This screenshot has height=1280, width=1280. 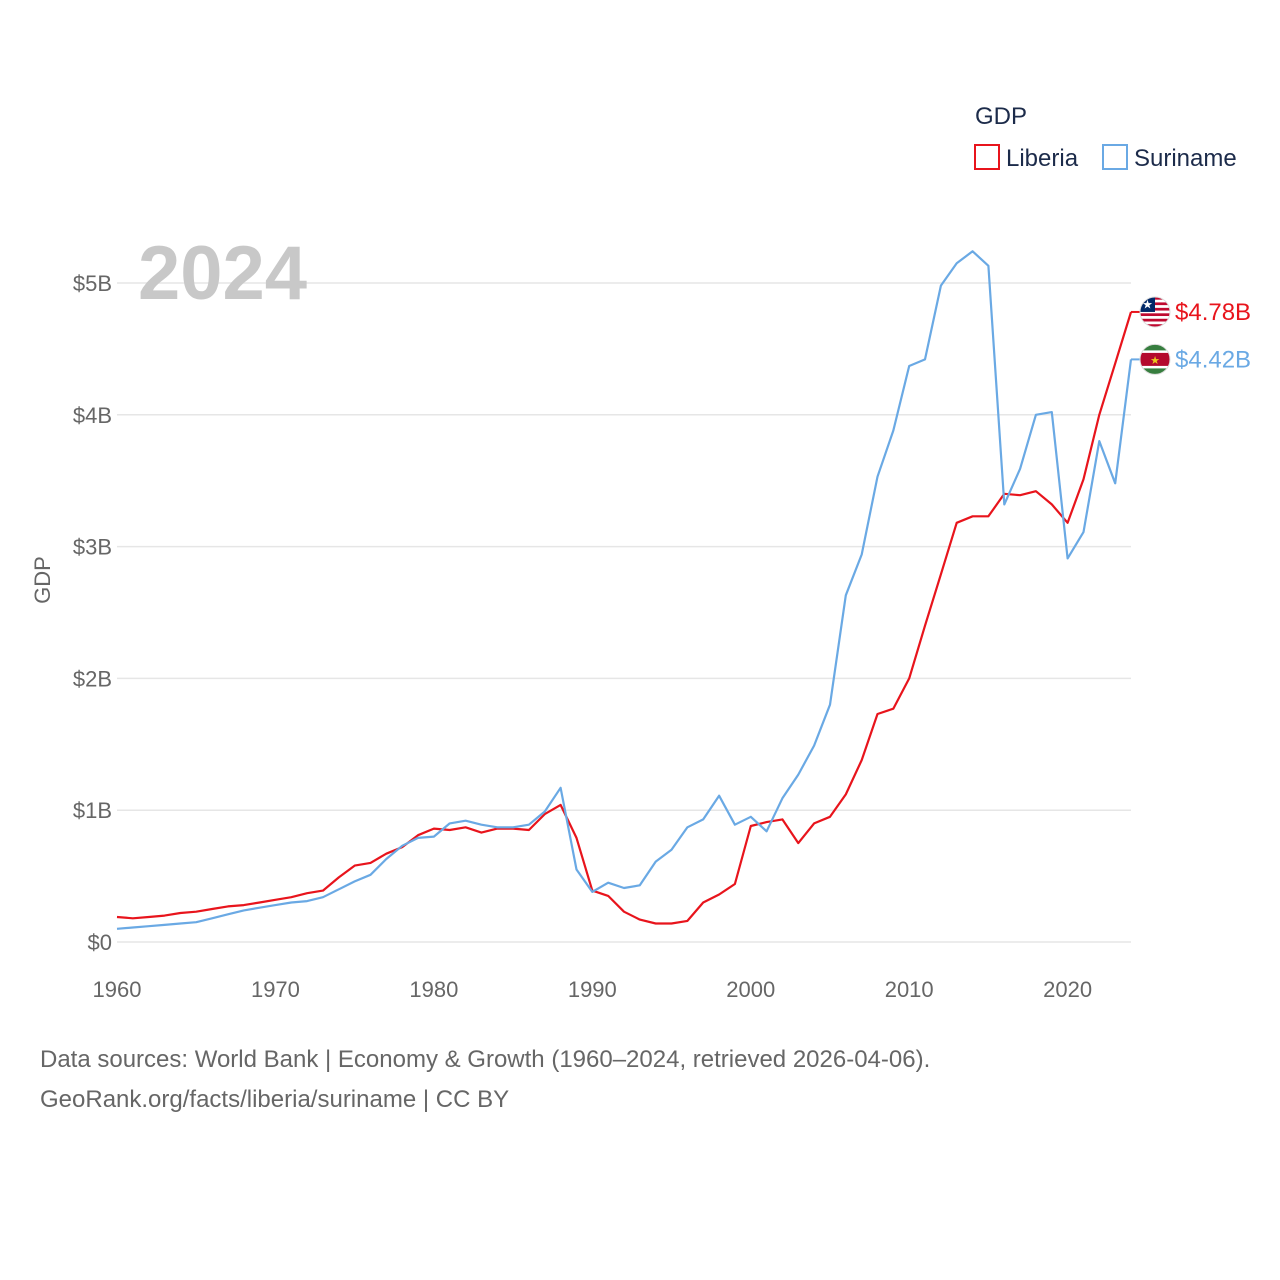 I want to click on suriname-flag-icon: ★, so click(x=1155, y=359).